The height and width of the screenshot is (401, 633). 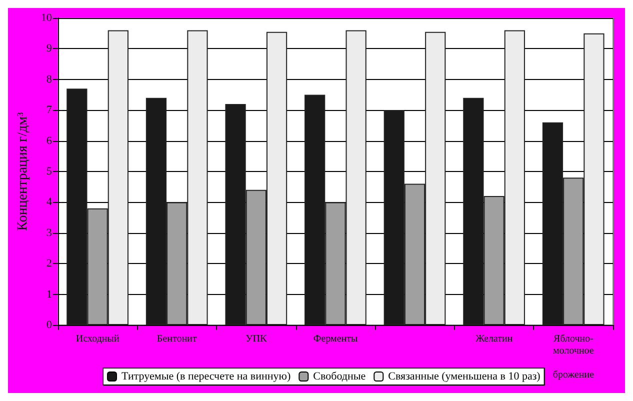 What do you see at coordinates (49, 232) in the screenshot?
I see `y-tick-label: 3` at bounding box center [49, 232].